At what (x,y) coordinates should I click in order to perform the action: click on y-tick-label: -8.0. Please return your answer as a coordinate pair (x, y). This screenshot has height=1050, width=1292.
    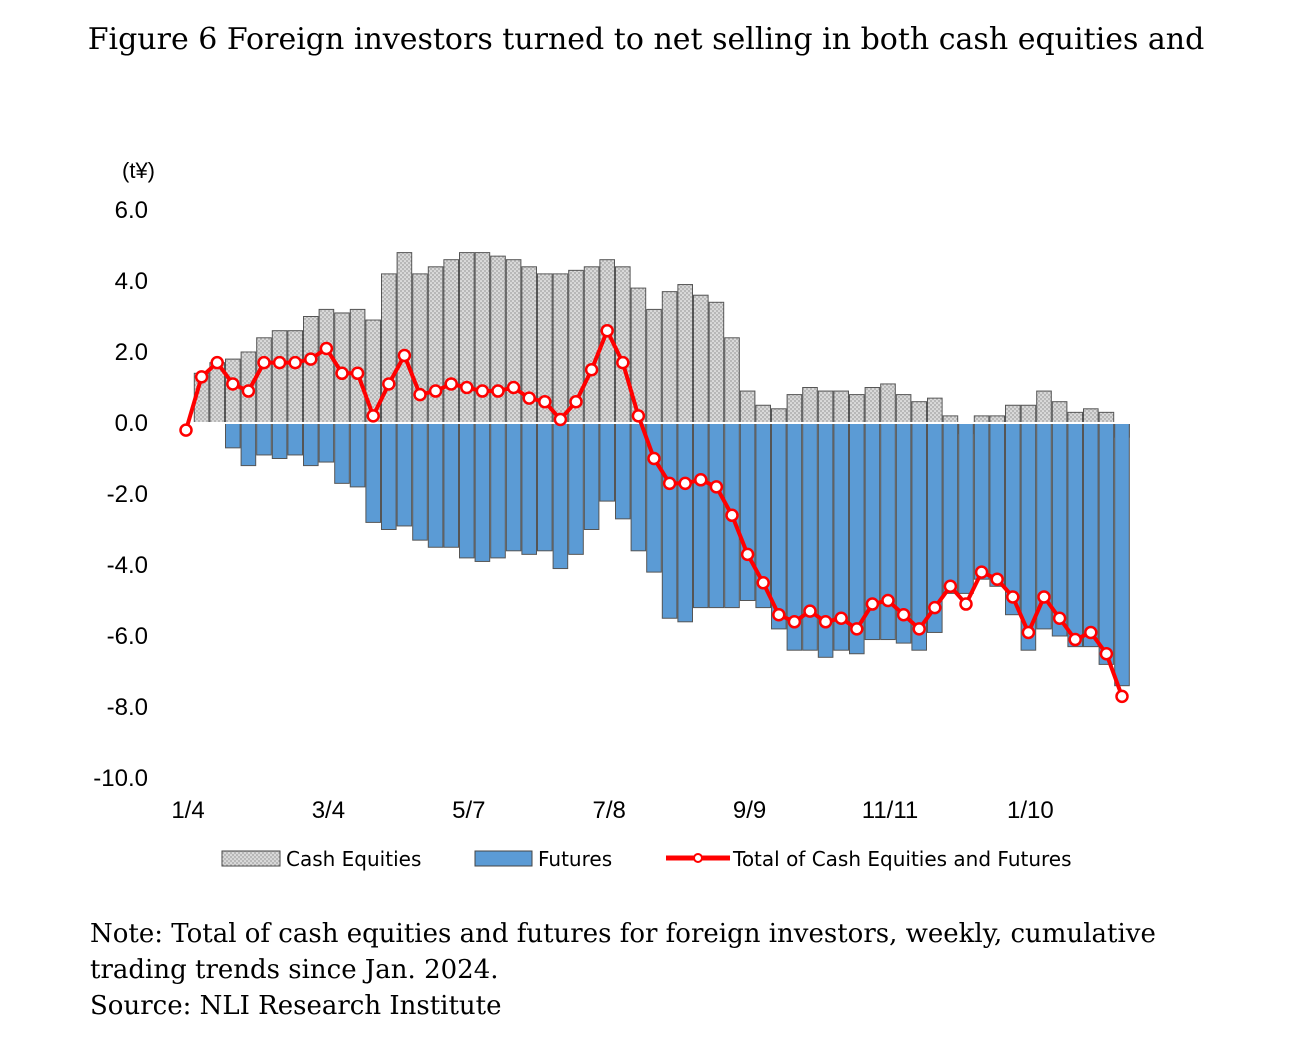
    Looking at the image, I should click on (127, 707).